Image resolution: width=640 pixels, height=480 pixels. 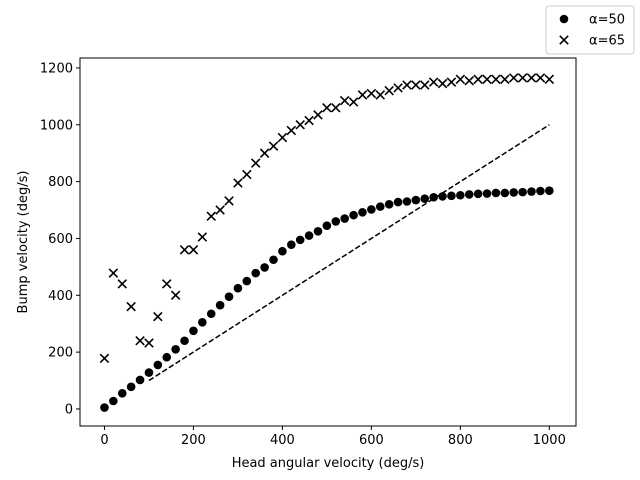 I want to click on legend-items: α=50 α=65, so click(x=592, y=31).